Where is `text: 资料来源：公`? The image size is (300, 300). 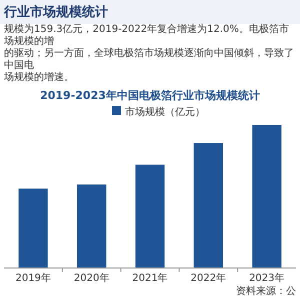 text: 资料来源：公 is located at coordinates (266, 291).